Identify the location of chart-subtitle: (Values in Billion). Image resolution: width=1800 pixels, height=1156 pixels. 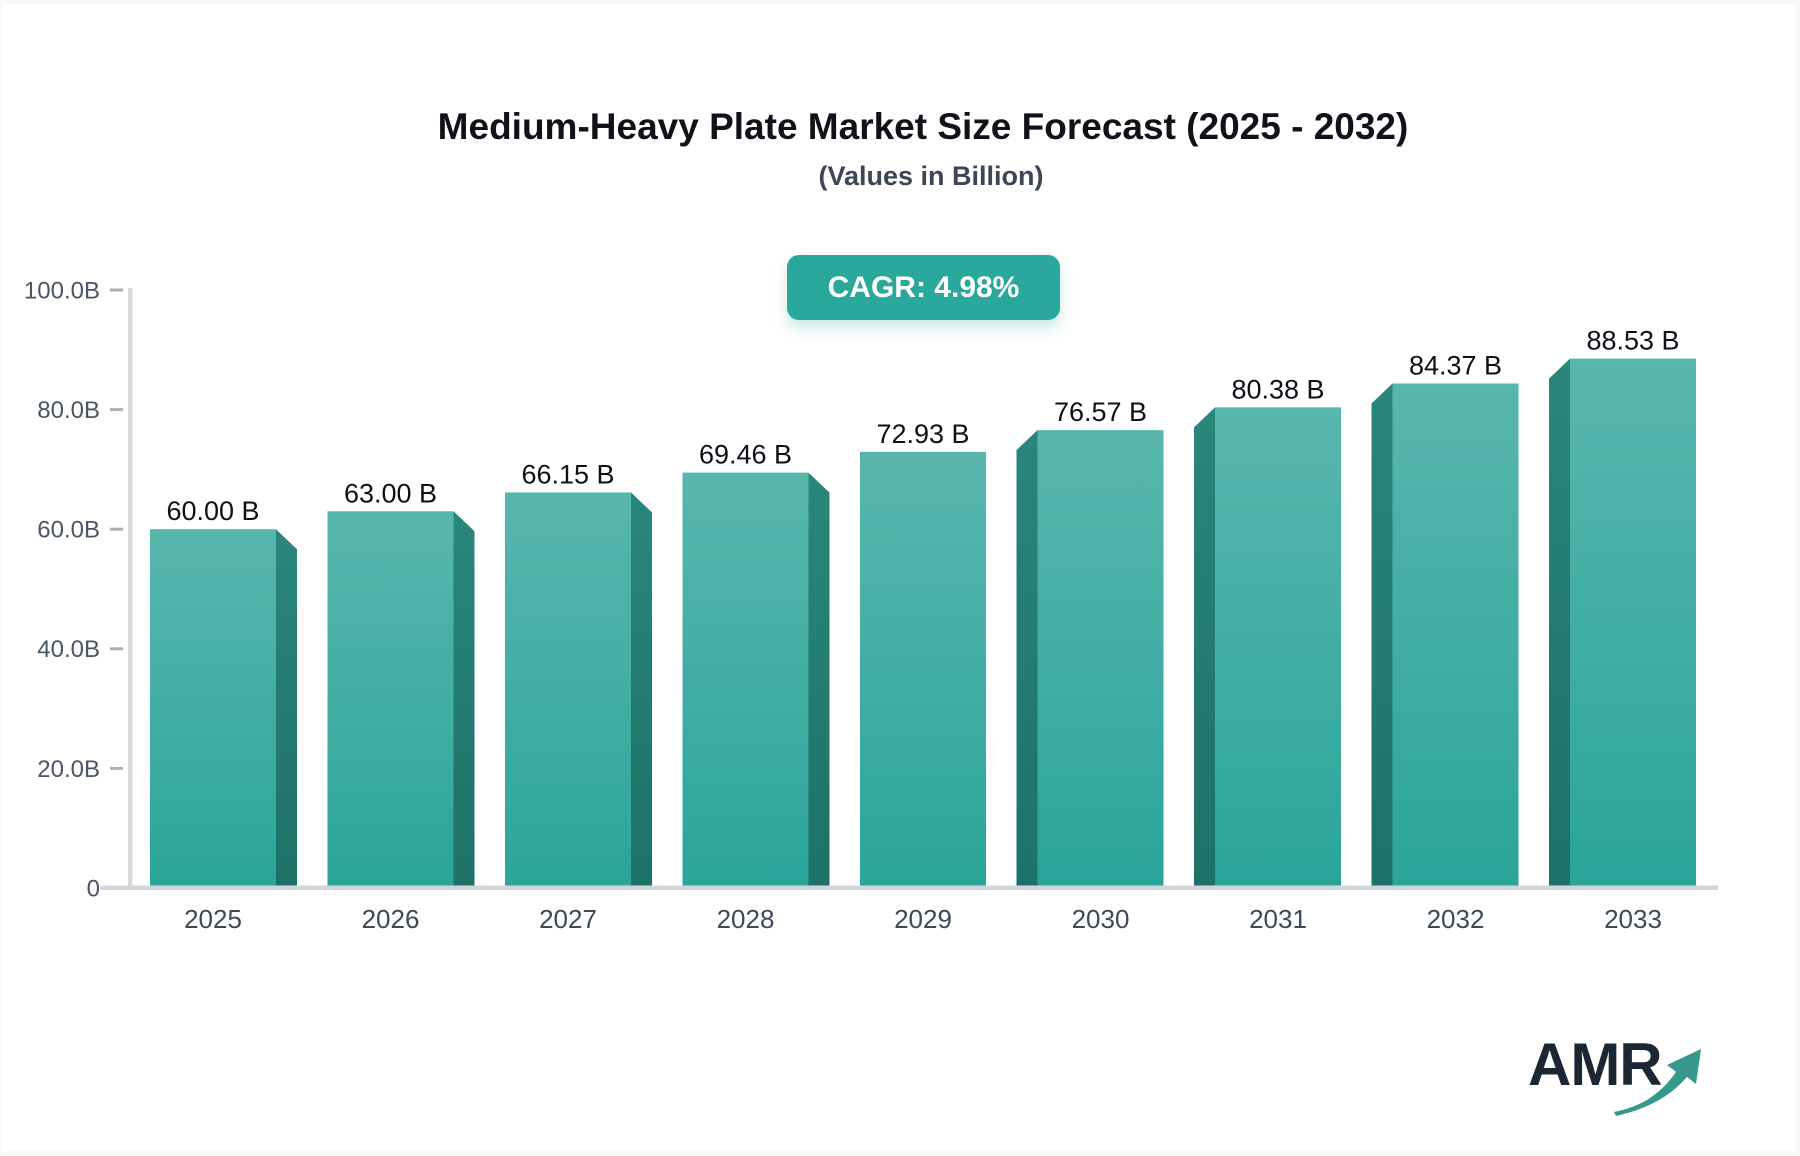
(931, 176).